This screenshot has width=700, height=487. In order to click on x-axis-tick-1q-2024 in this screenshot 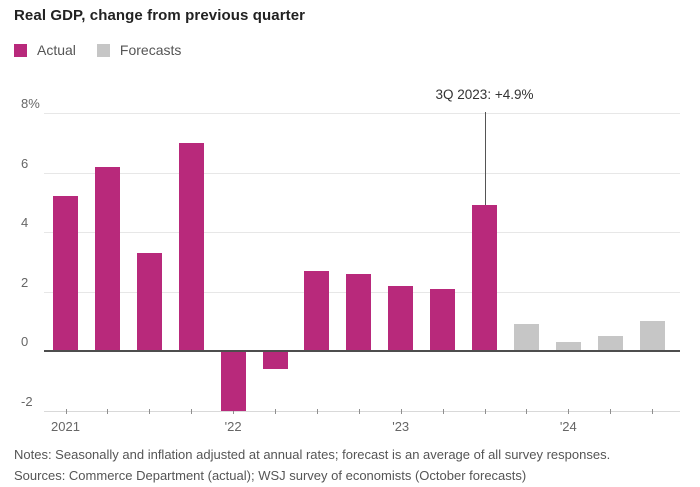, I will do `click(569, 411)`.